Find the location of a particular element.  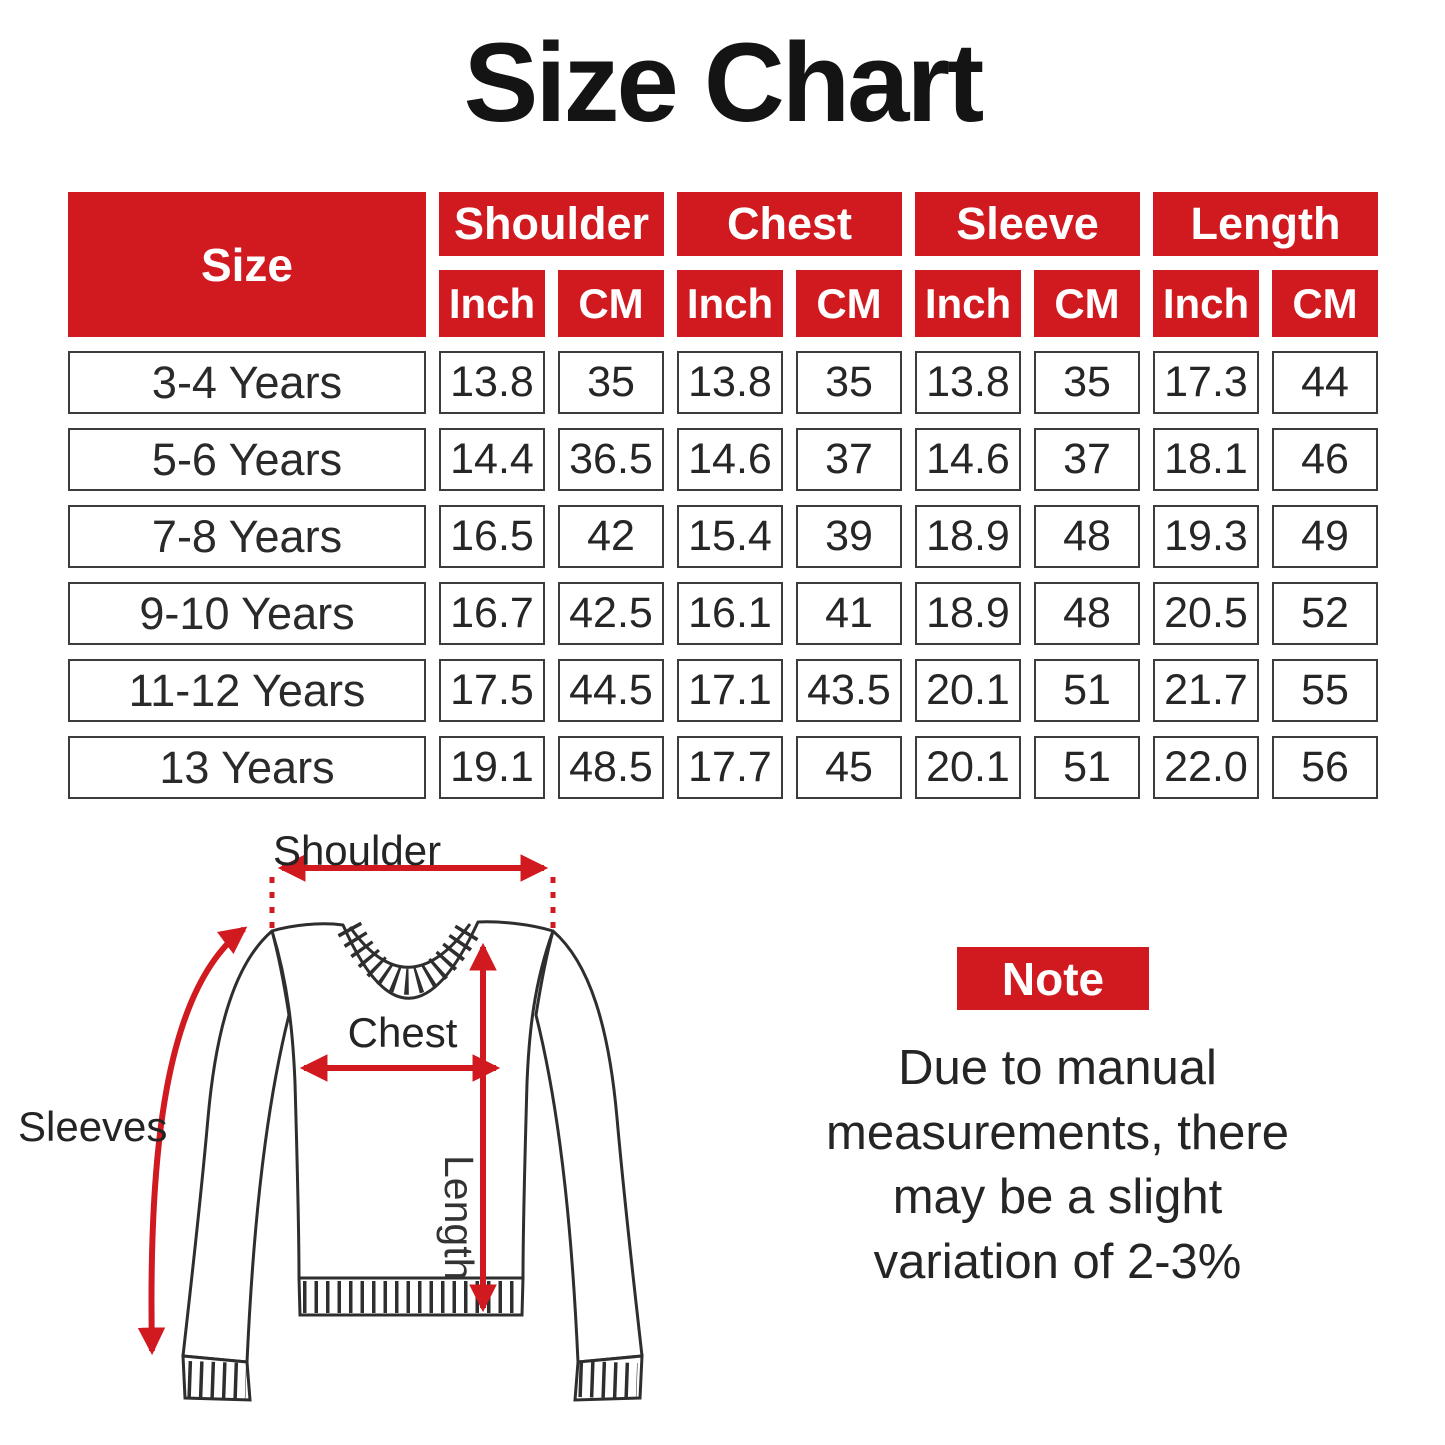

size-column-header: Size is located at coordinates (247, 264).